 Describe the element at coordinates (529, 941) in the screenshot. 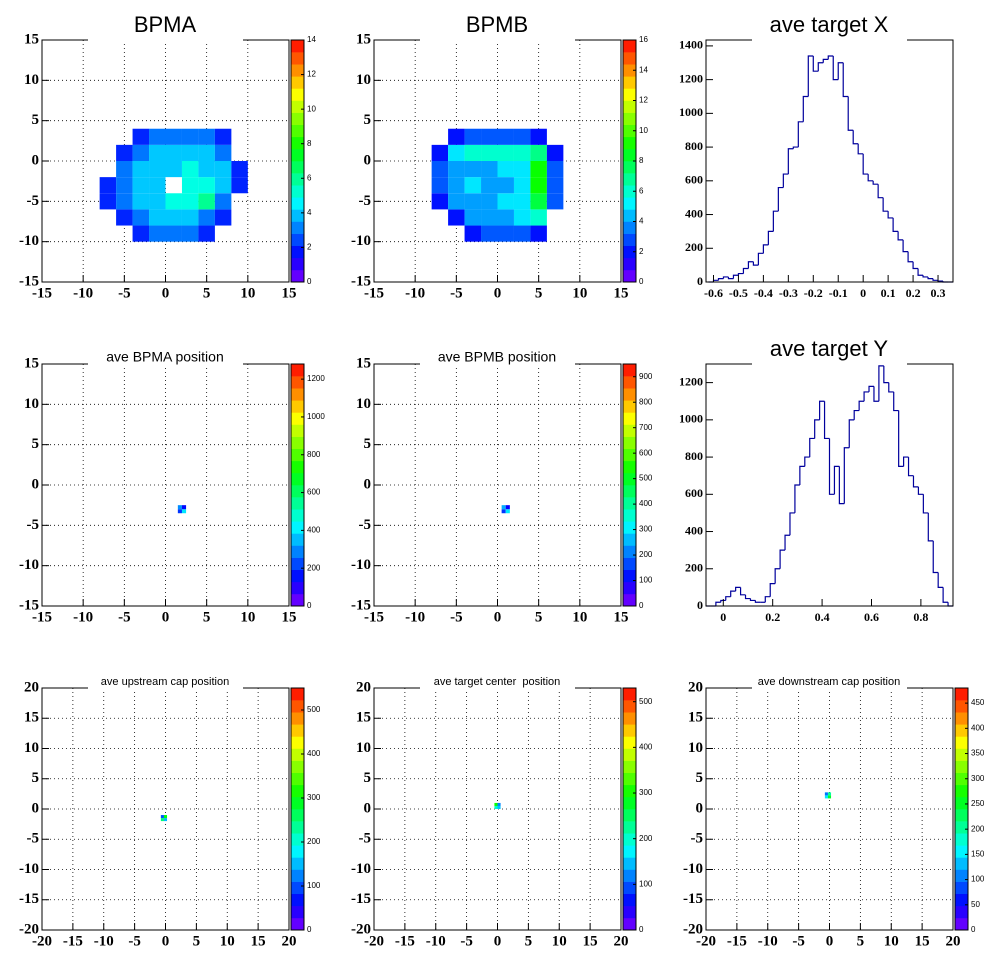

I see `x-tick-label: 5` at that location.